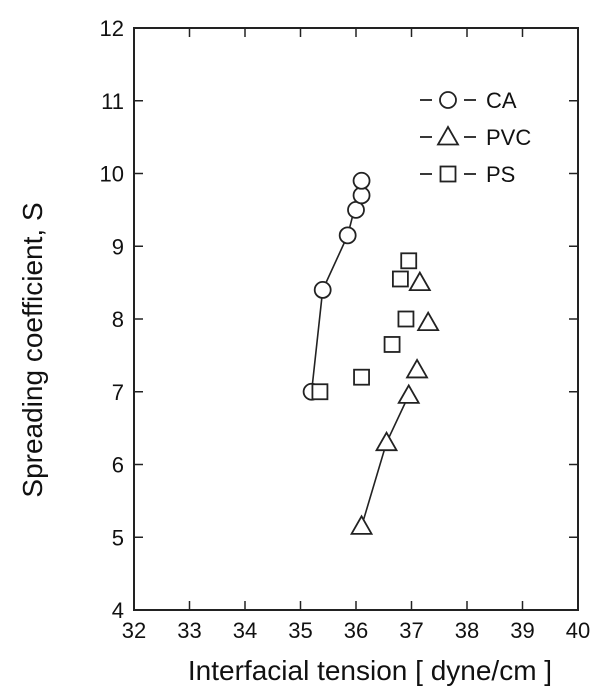 The image size is (598, 695). I want to click on legend-marker-pvc, so click(448, 135).